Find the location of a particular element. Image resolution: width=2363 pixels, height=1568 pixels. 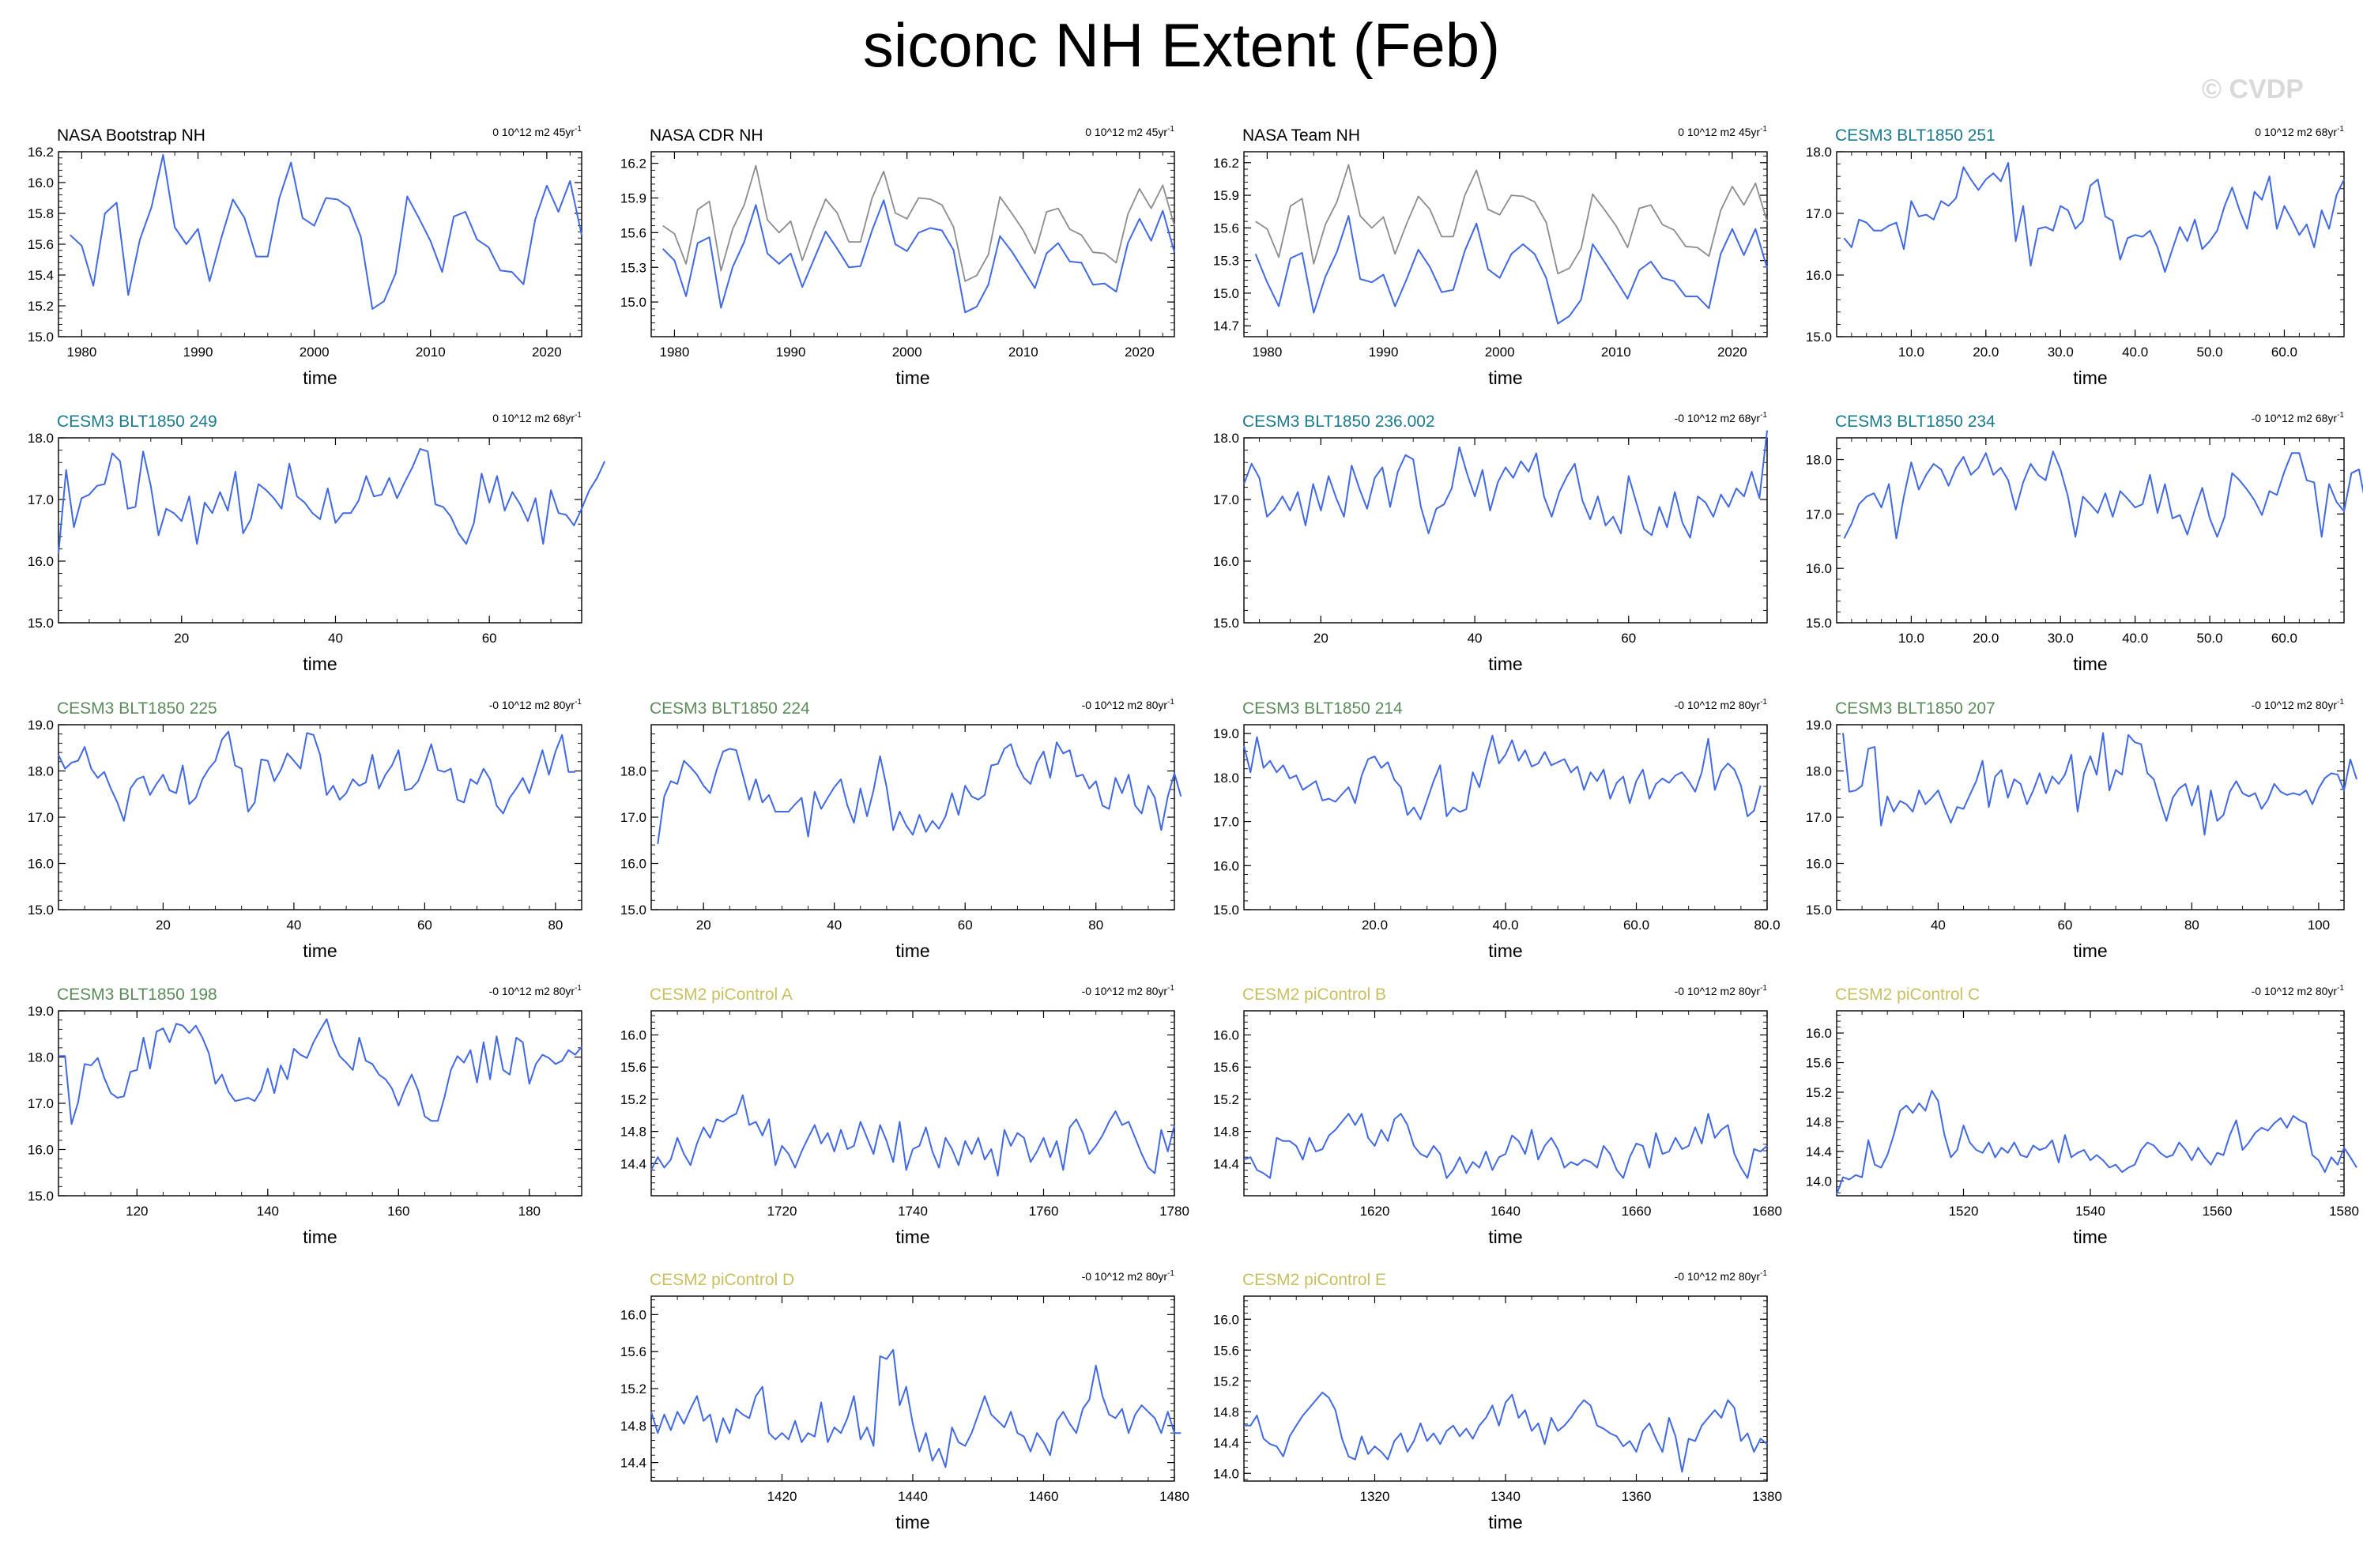

y-tick-label: 17.0 is located at coordinates (41, 1103).